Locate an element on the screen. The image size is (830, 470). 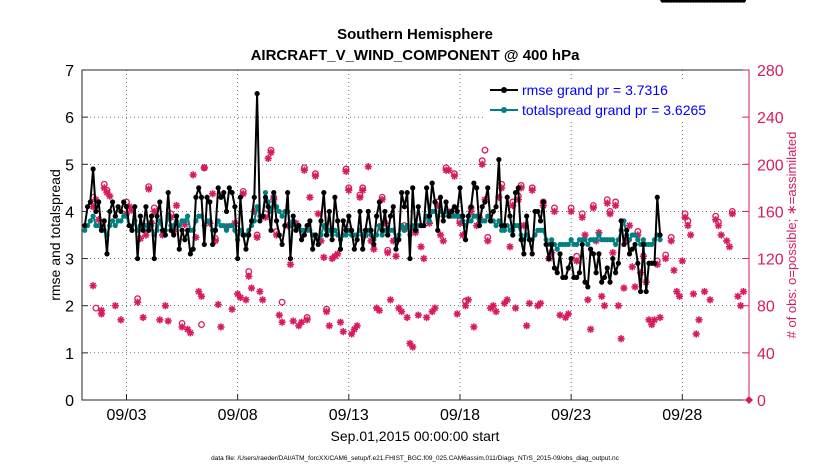
right-y-tick-label: 0 is located at coordinates (761, 401).